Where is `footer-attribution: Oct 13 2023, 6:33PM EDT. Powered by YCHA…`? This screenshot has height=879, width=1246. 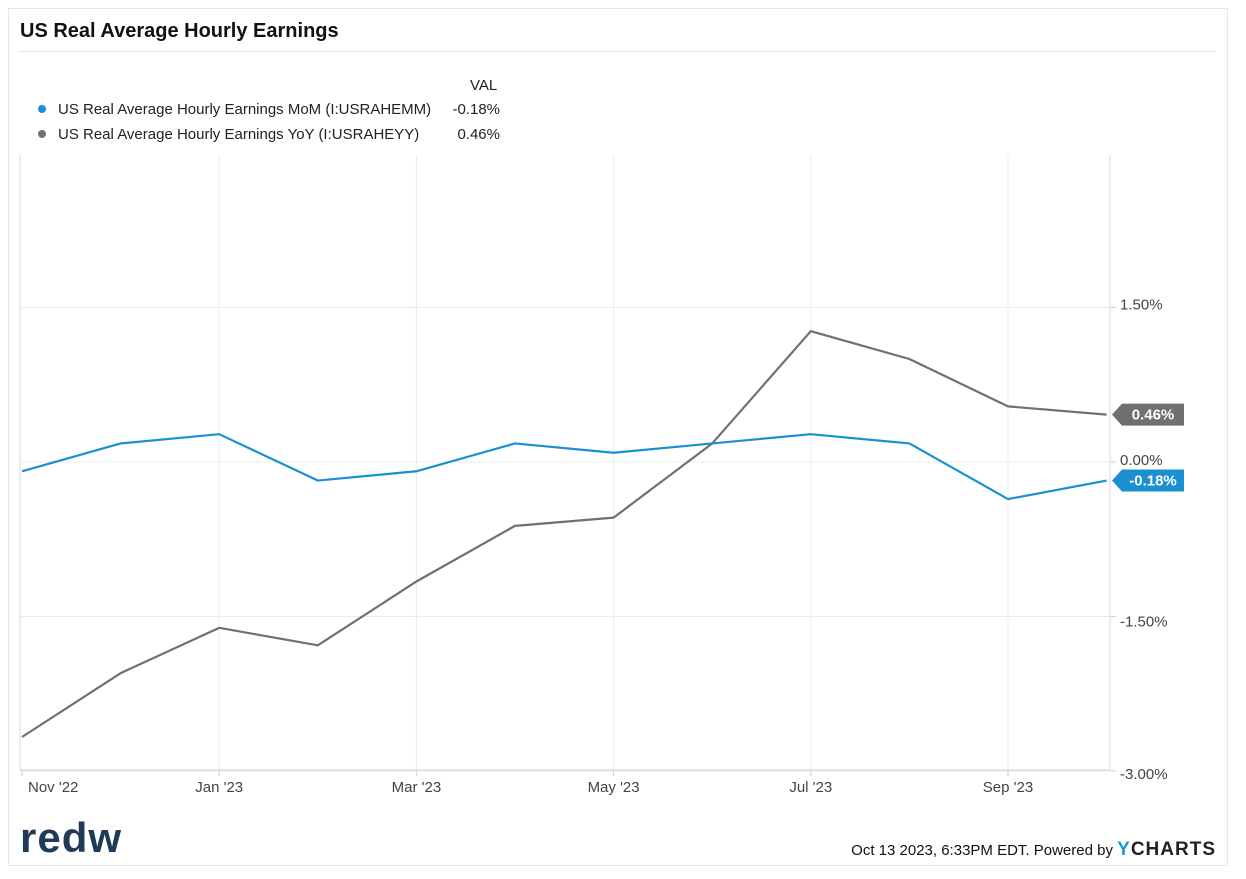 footer-attribution: Oct 13 2023, 6:33PM EDT. Powered by YCHA… is located at coordinates (1033, 850).